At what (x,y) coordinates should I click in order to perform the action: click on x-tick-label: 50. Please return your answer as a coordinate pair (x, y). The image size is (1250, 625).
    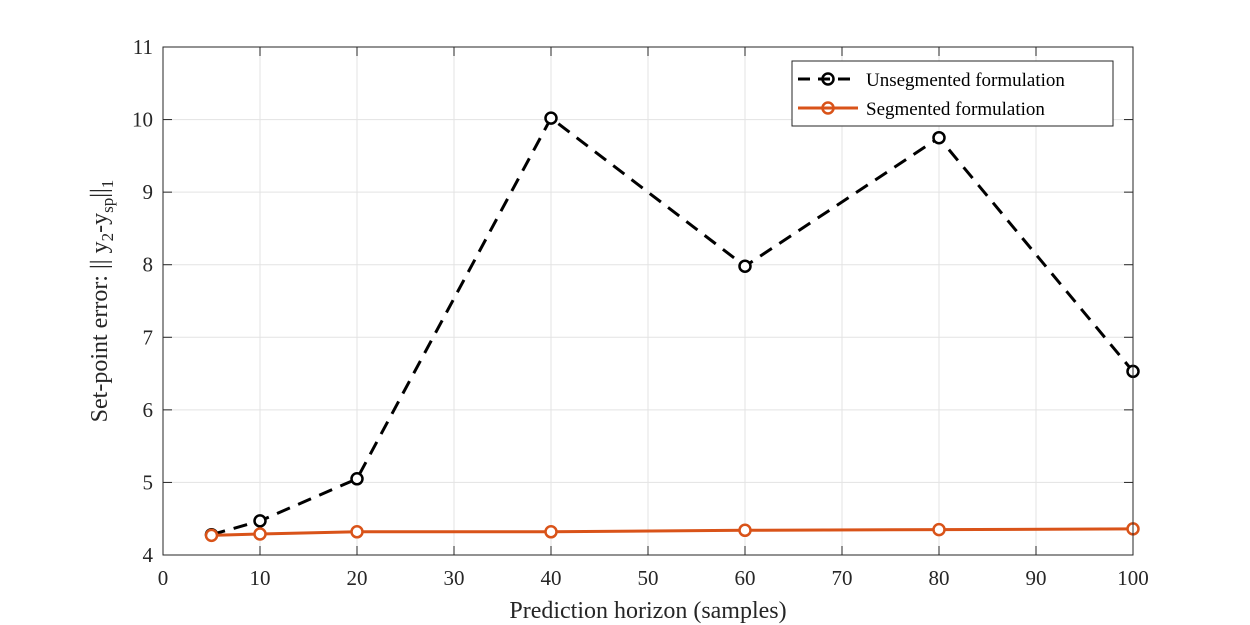
    Looking at the image, I should click on (648, 578).